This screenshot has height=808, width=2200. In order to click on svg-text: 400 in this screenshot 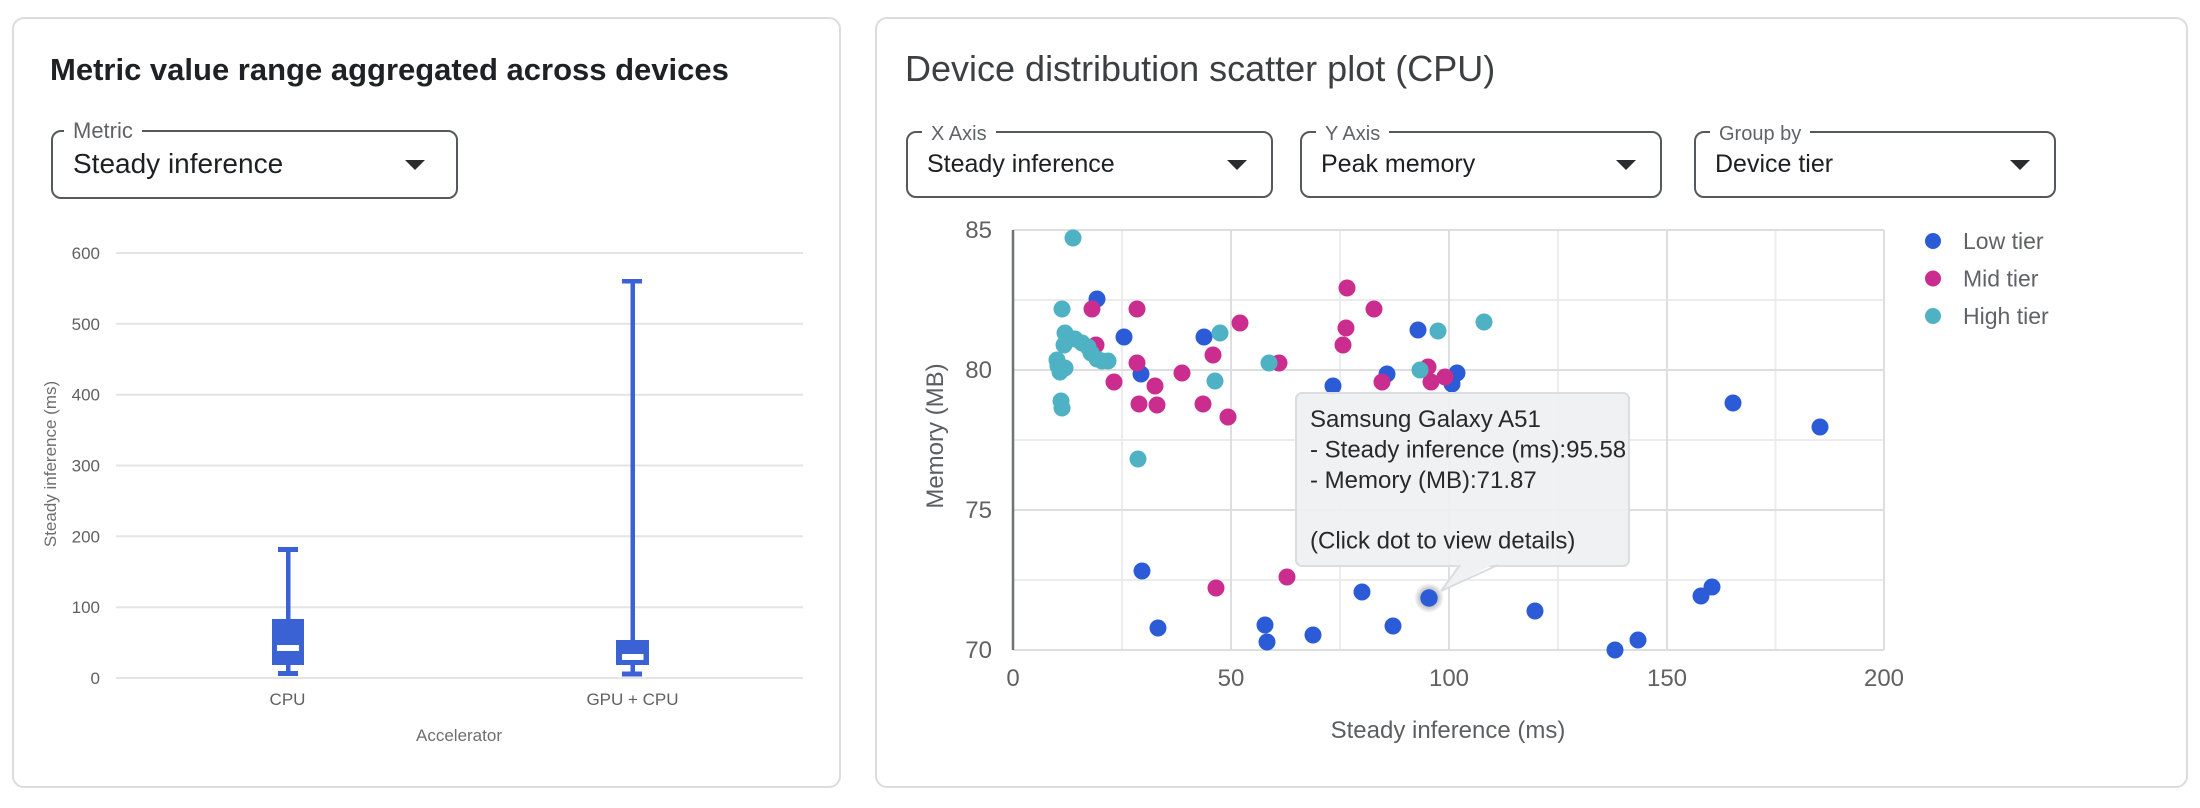, I will do `click(86, 395)`.